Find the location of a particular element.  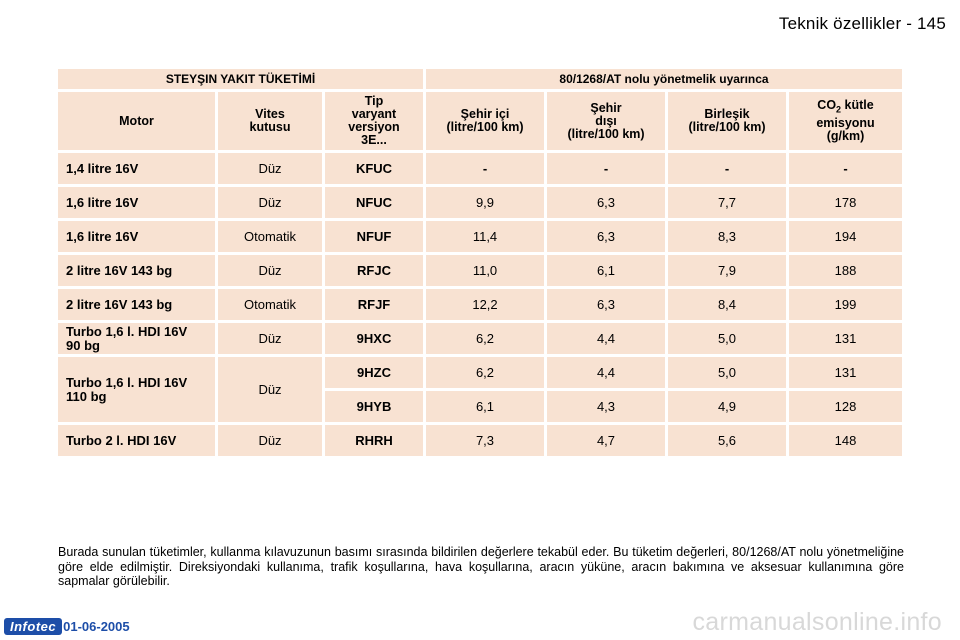

column-header-combined: Birleşik (litre/100 km) is located at coordinates (727, 121).